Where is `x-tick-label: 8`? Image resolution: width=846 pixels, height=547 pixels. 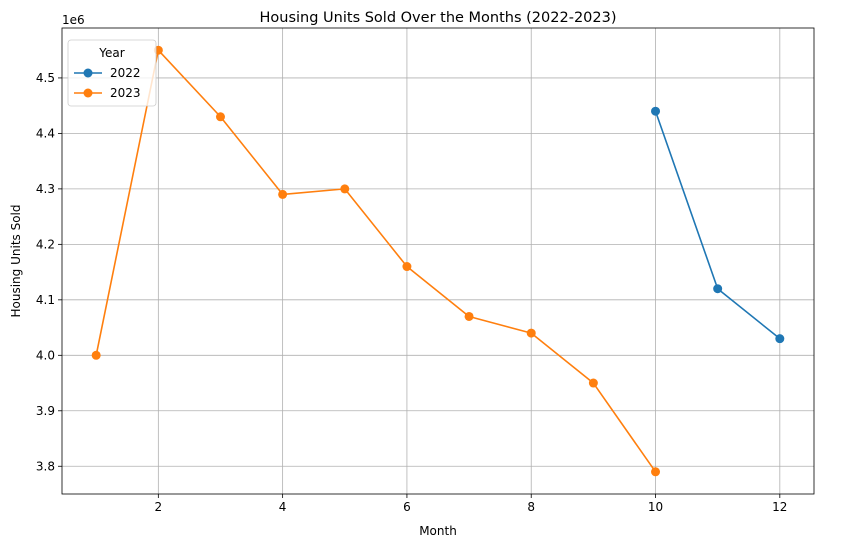
x-tick-label: 8 is located at coordinates (531, 507).